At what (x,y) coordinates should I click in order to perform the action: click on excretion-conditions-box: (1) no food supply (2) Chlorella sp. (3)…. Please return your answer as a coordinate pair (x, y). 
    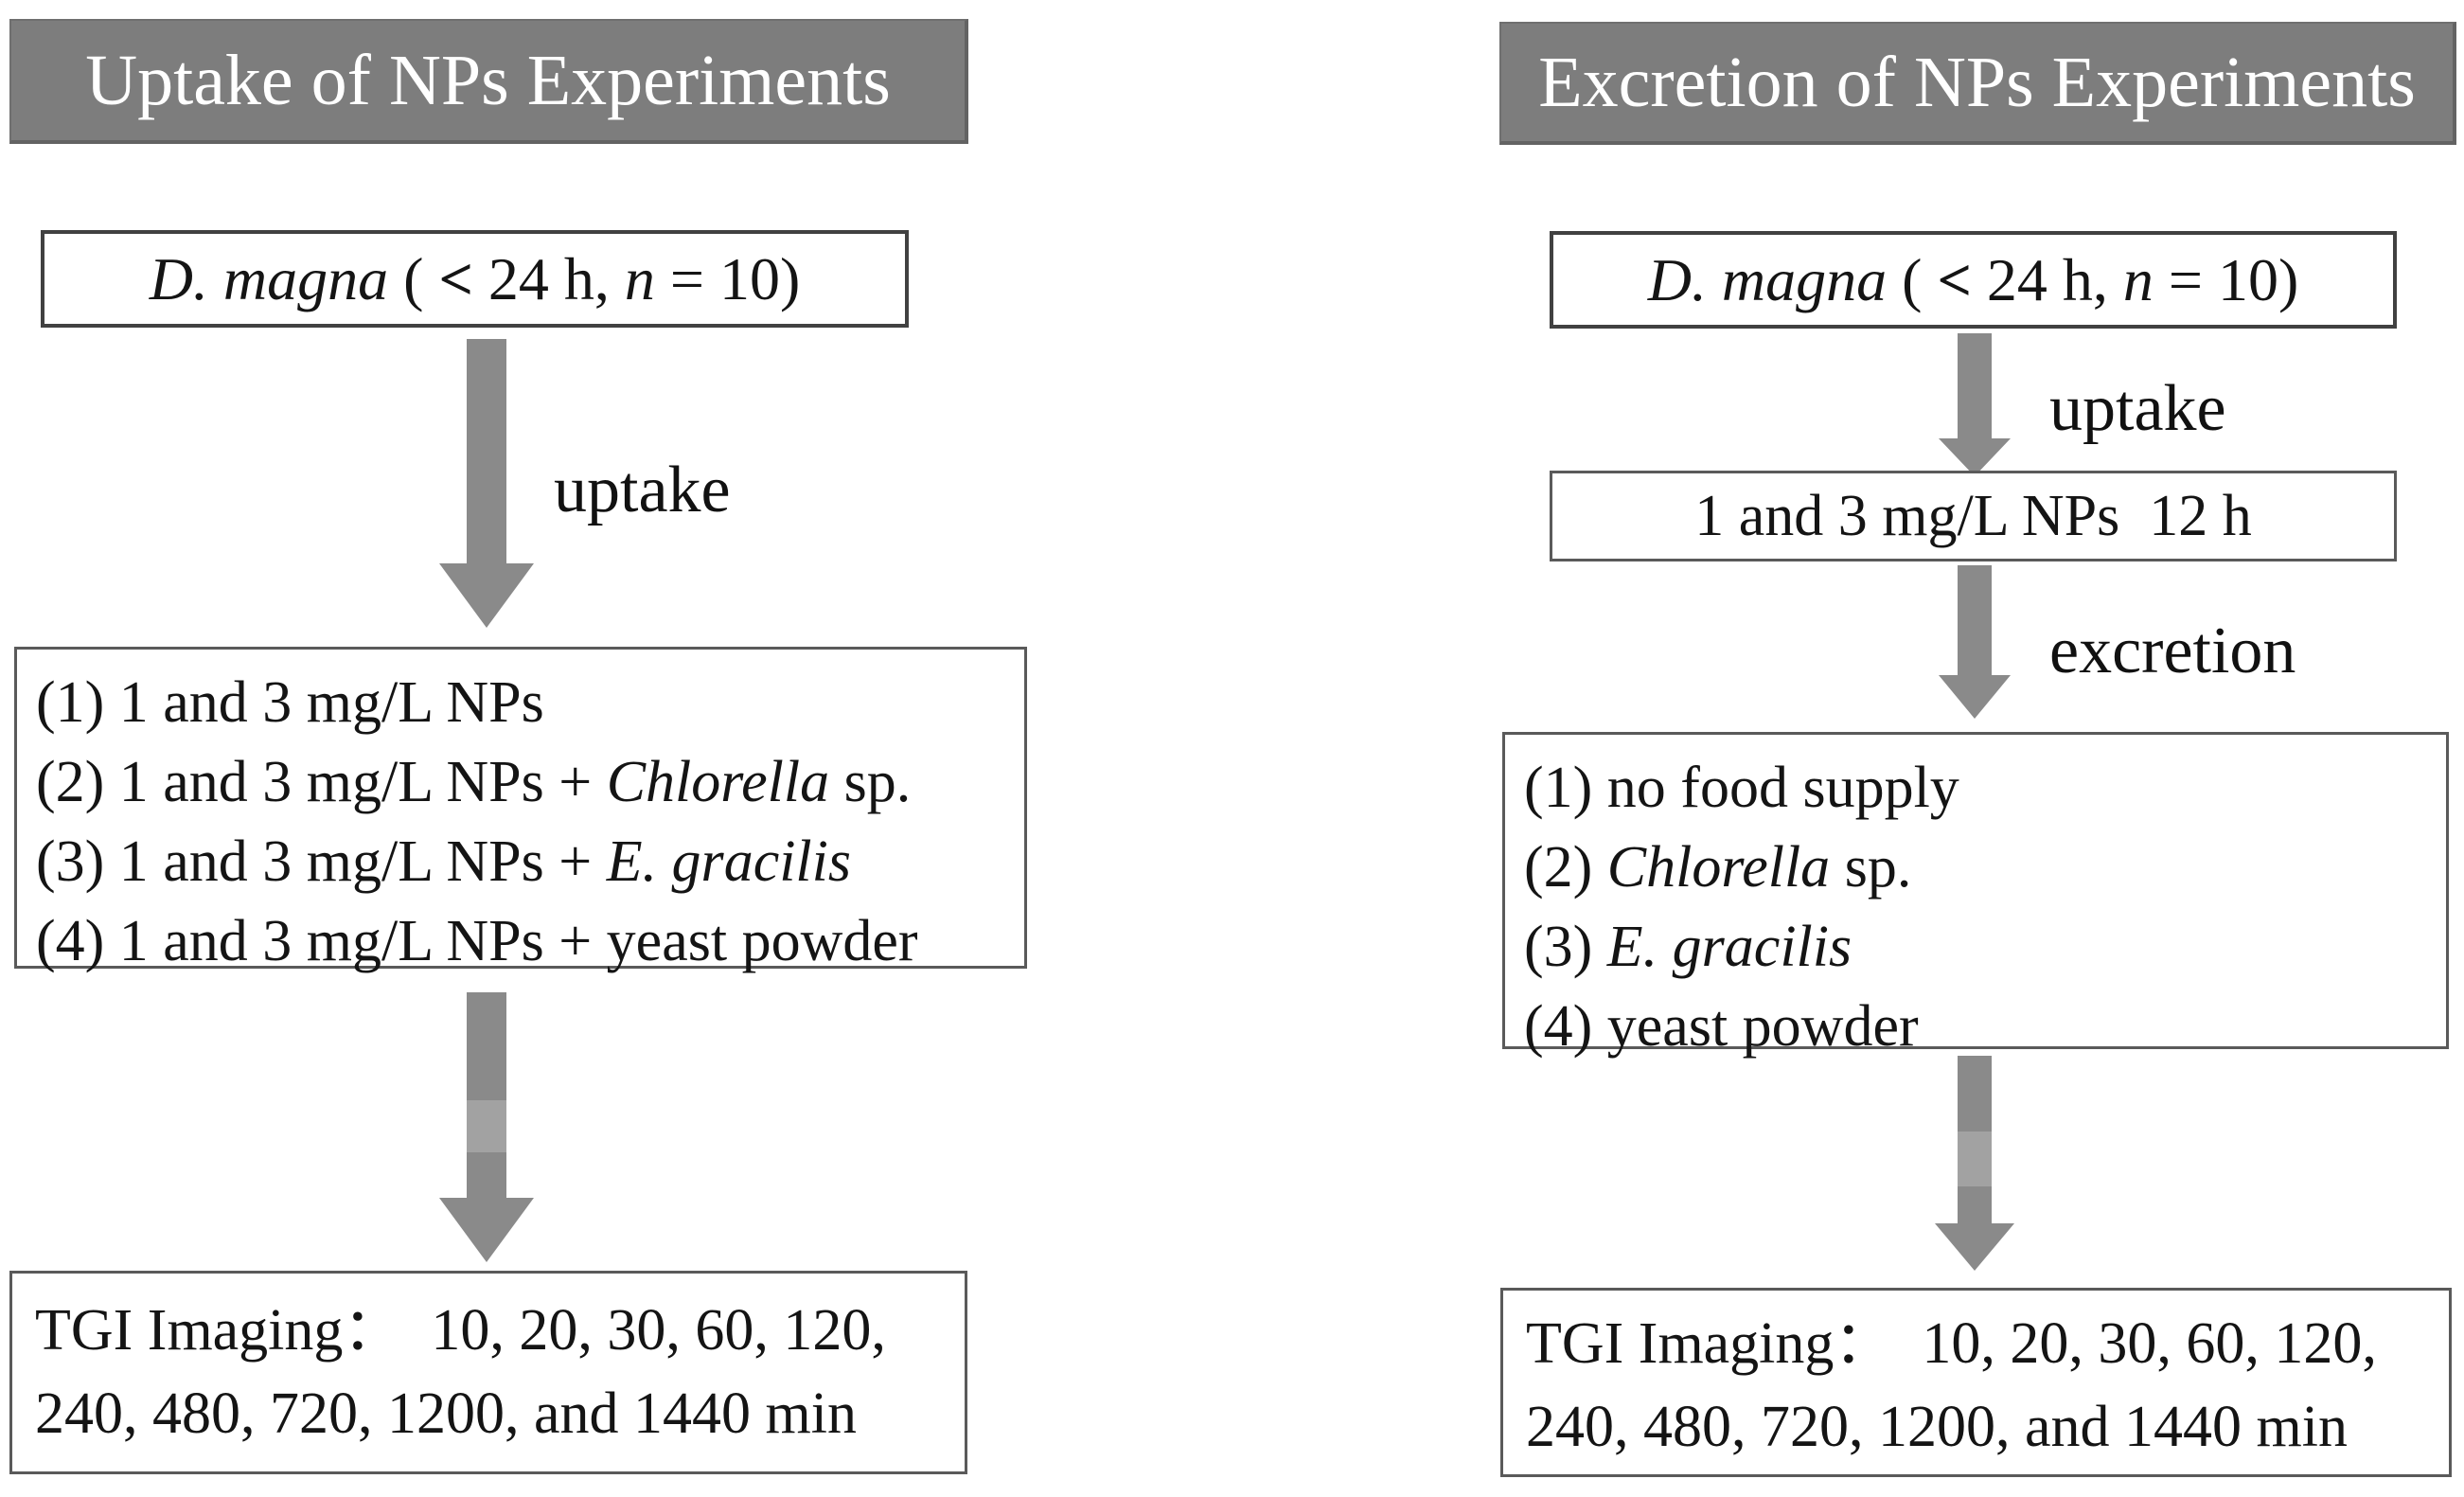
    Looking at the image, I should click on (1975, 896).